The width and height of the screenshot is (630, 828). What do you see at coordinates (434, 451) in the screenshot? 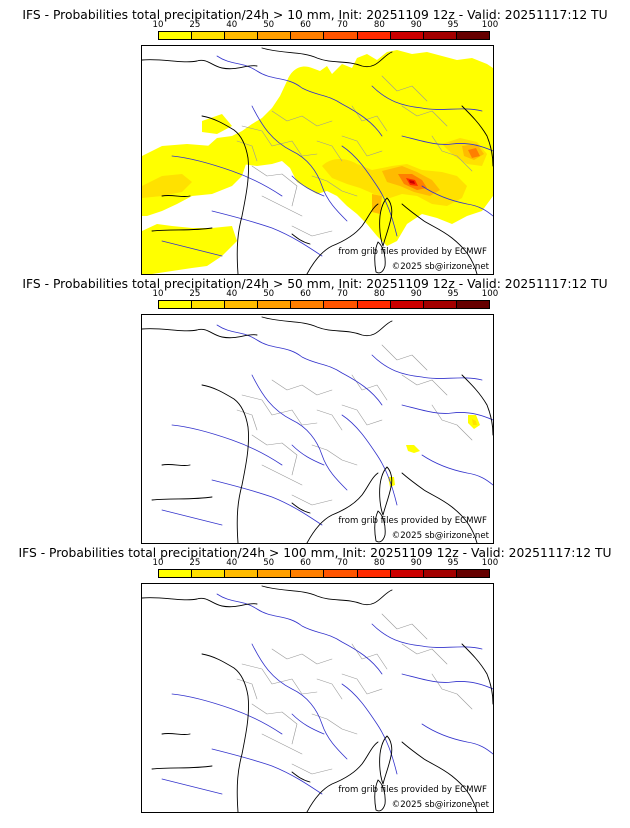
I see `precip-fill` at bounding box center [434, 451].